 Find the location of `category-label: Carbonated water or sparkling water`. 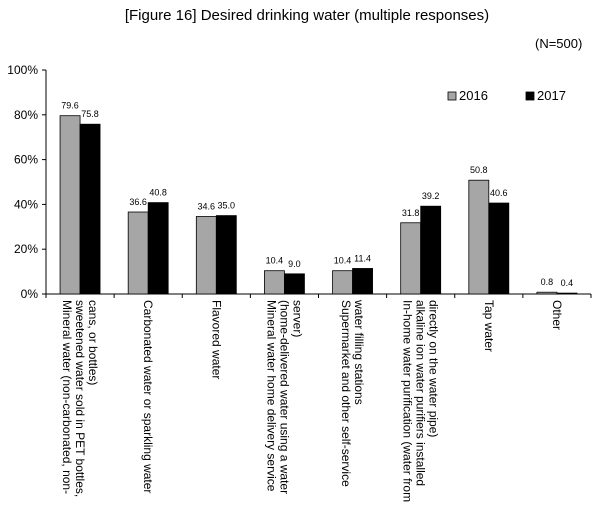

category-label: Carbonated water or sparkling water is located at coordinates (148, 396).